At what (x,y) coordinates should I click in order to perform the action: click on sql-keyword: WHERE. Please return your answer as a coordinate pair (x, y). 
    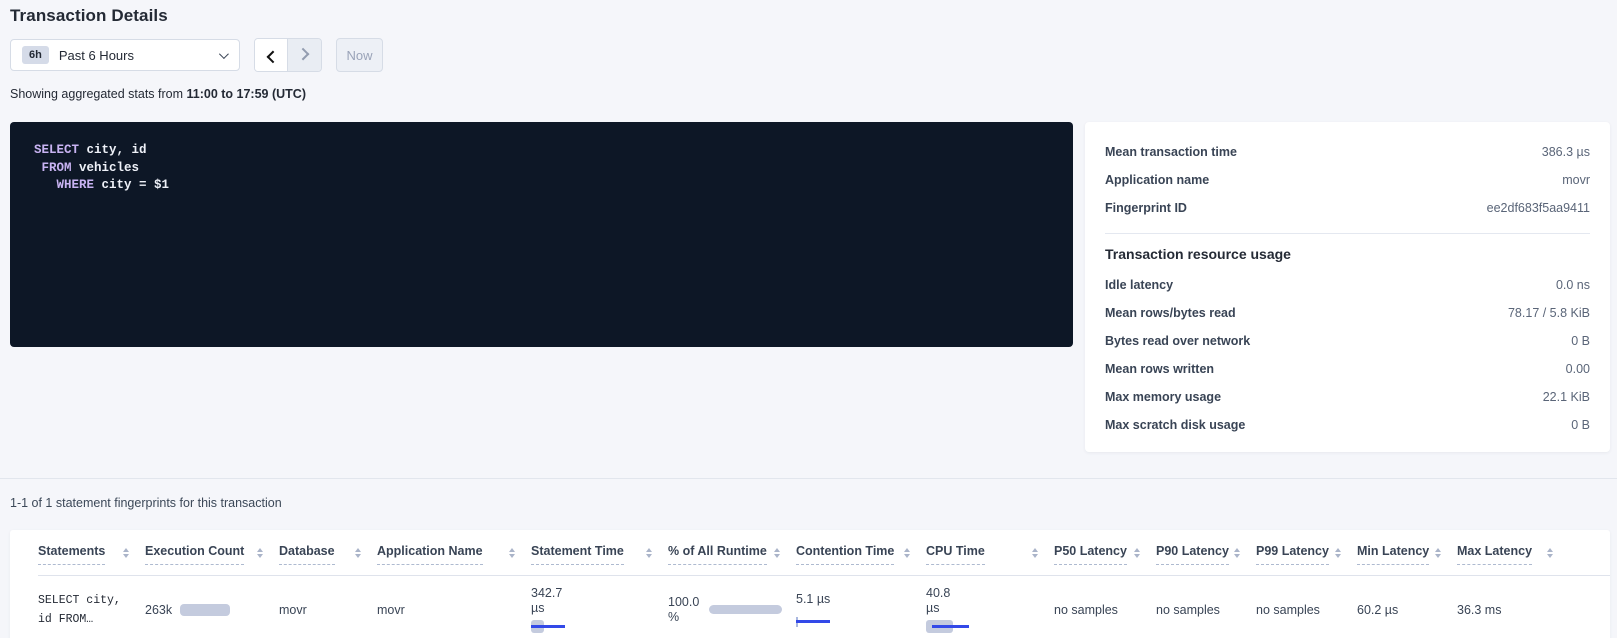
    Looking at the image, I should click on (75, 185).